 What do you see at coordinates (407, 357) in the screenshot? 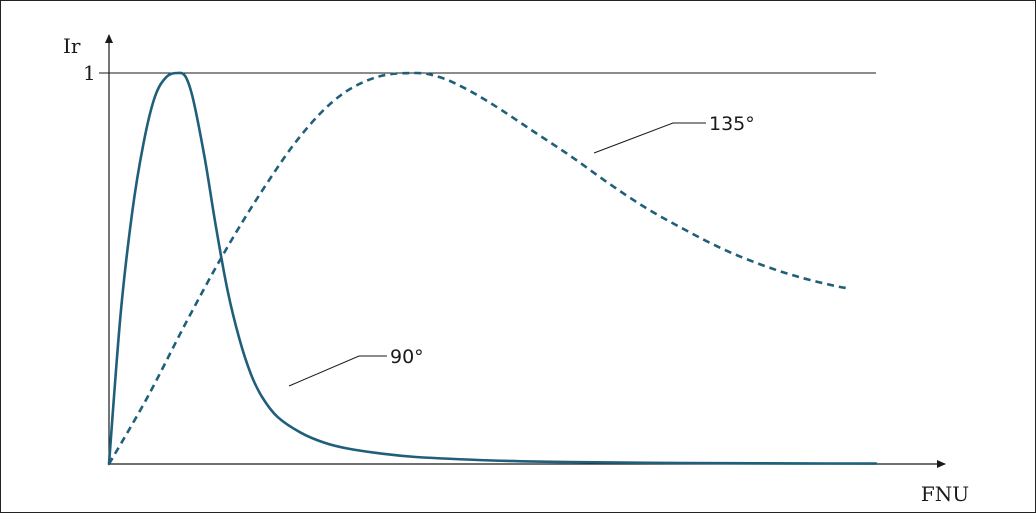
I see `series-label-90: 90°` at bounding box center [407, 357].